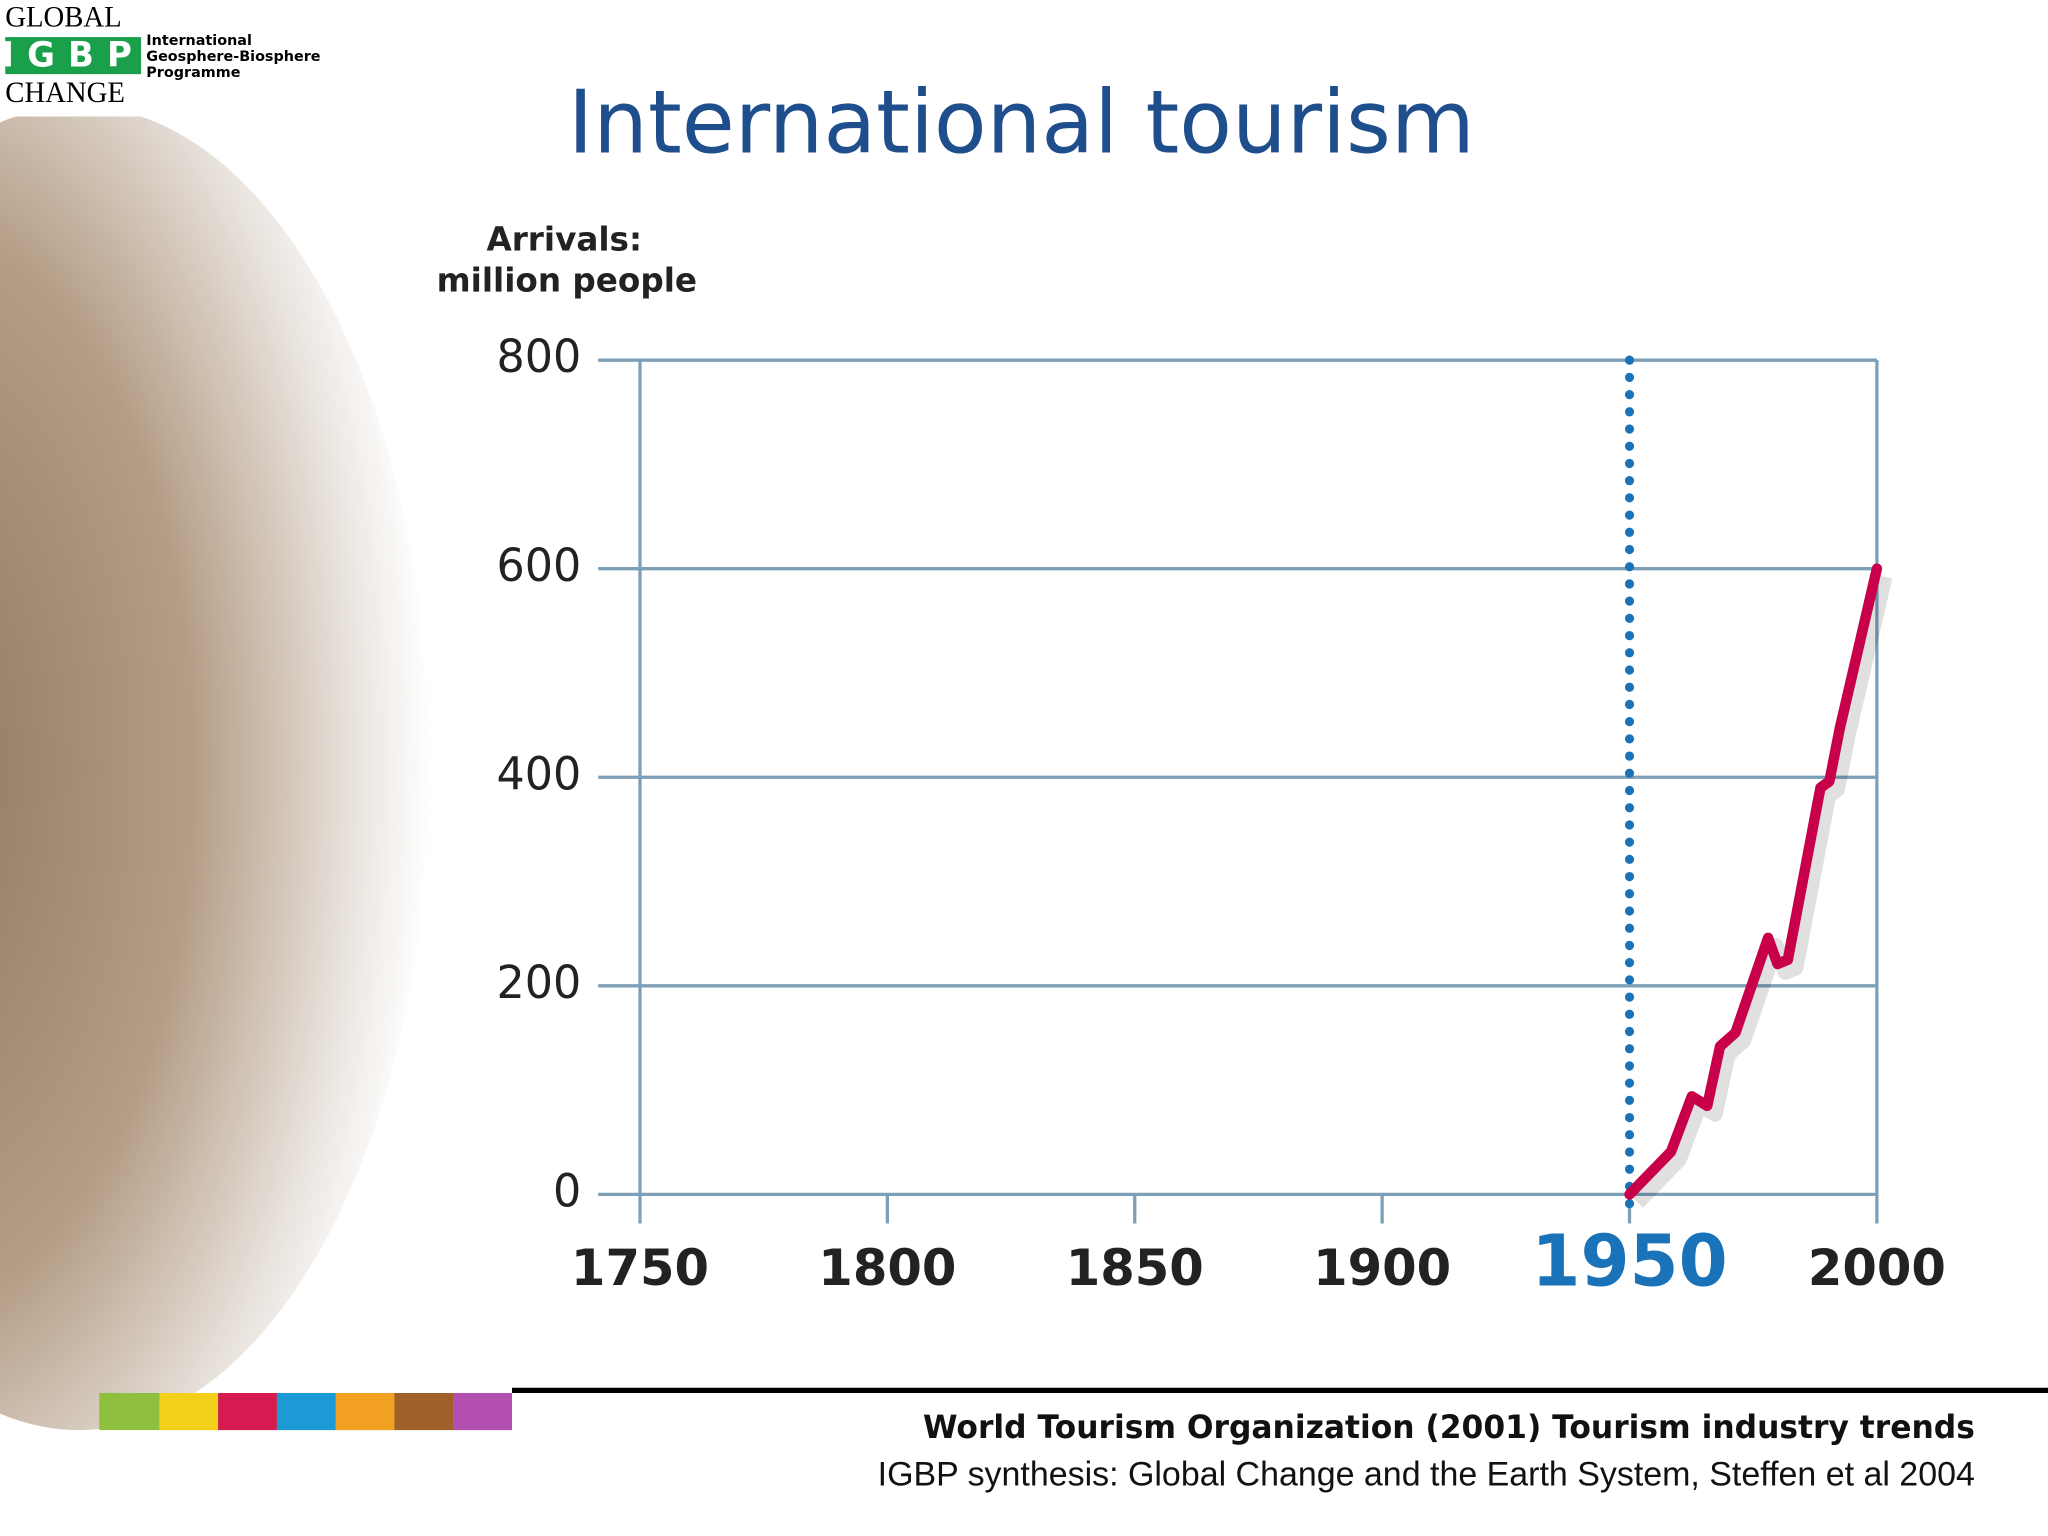 The image size is (2048, 1536). What do you see at coordinates (1021, 123) in the screenshot?
I see `slide-title: International tourism` at bounding box center [1021, 123].